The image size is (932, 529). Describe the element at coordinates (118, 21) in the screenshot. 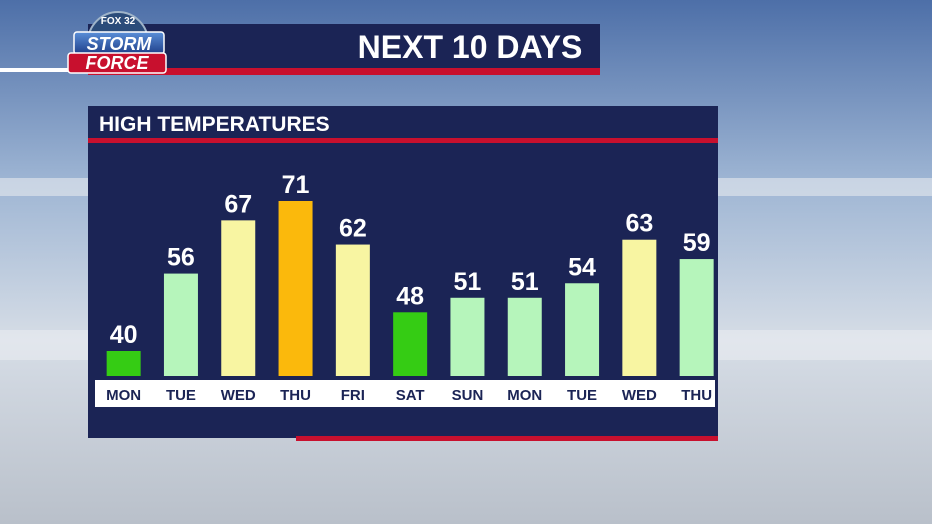

I see `logo-station: FOX 32` at that location.